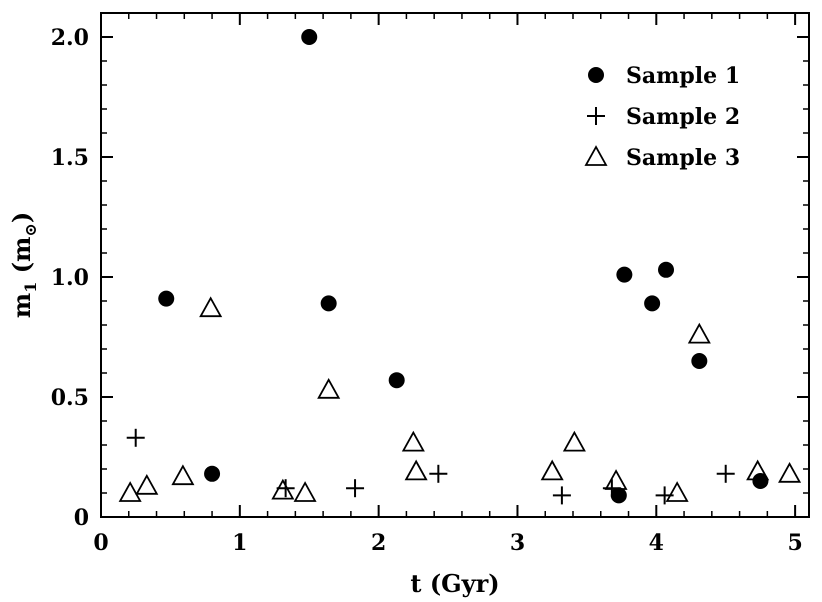 The height and width of the screenshot is (602, 822). I want to click on x-tick-label: 4, so click(656, 543).